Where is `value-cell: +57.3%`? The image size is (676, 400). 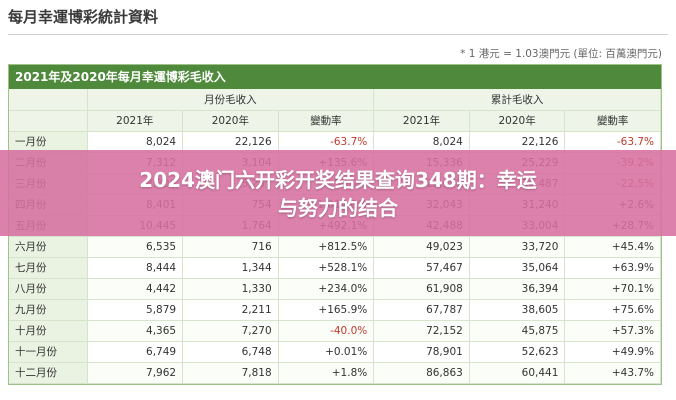 value-cell: +57.3% is located at coordinates (612, 331).